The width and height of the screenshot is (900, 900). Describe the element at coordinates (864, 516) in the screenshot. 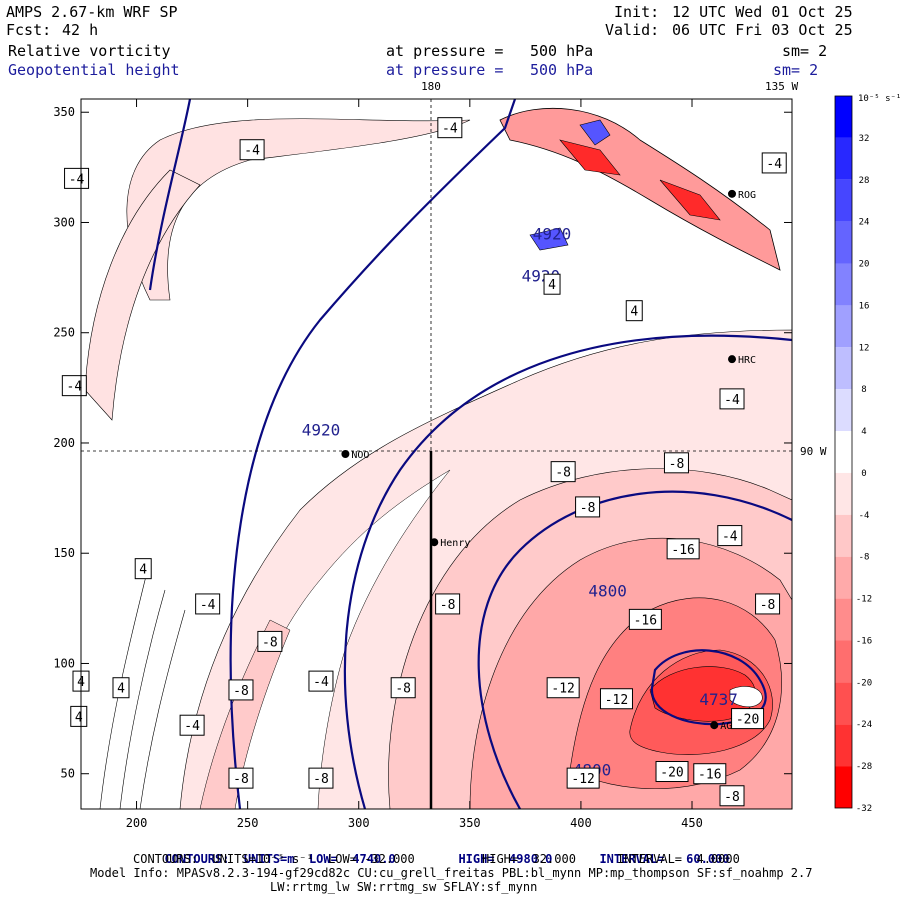

I see `colorbar-label: -4` at that location.